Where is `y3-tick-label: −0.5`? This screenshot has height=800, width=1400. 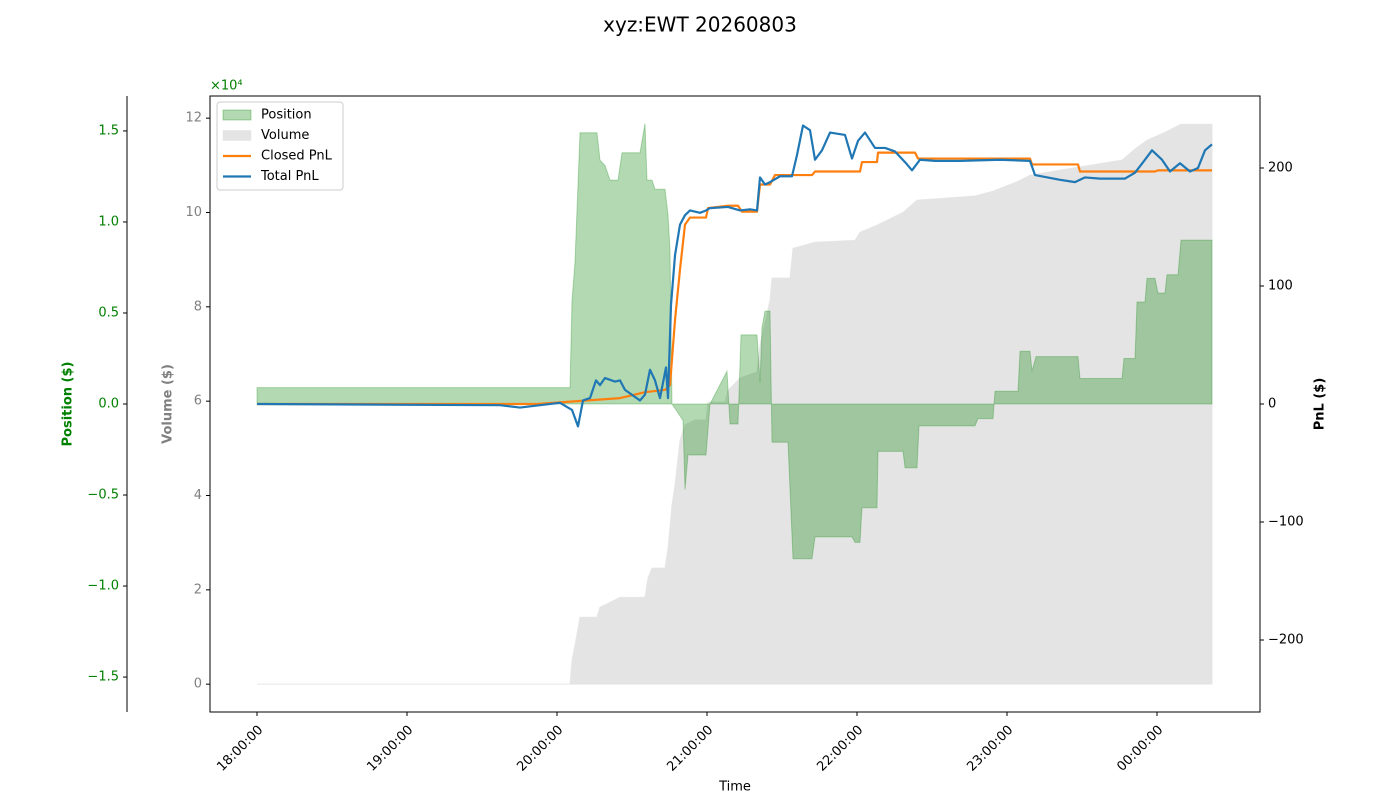
y3-tick-label: −0.5 is located at coordinates (103, 495).